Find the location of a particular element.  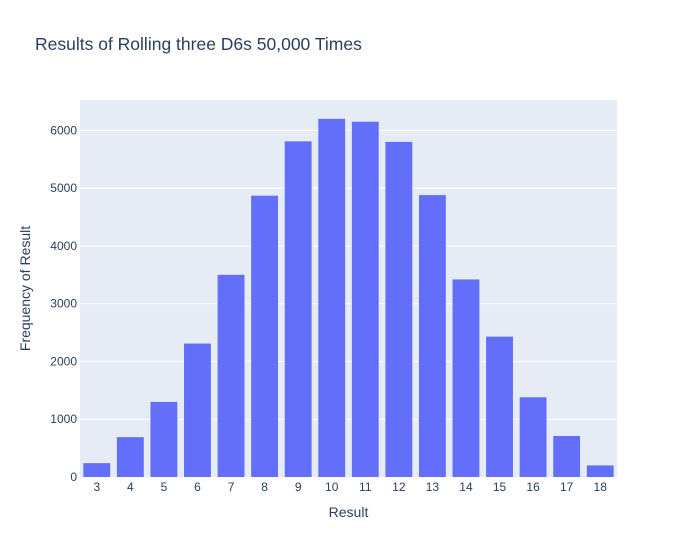

y-axis-title: Frequency of Result is located at coordinates (25, 288).